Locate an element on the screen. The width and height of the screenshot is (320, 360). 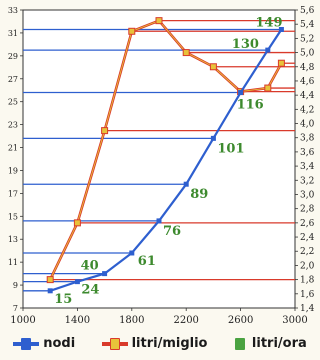
nodi-data-label: 149 is located at coordinates (268, 22).